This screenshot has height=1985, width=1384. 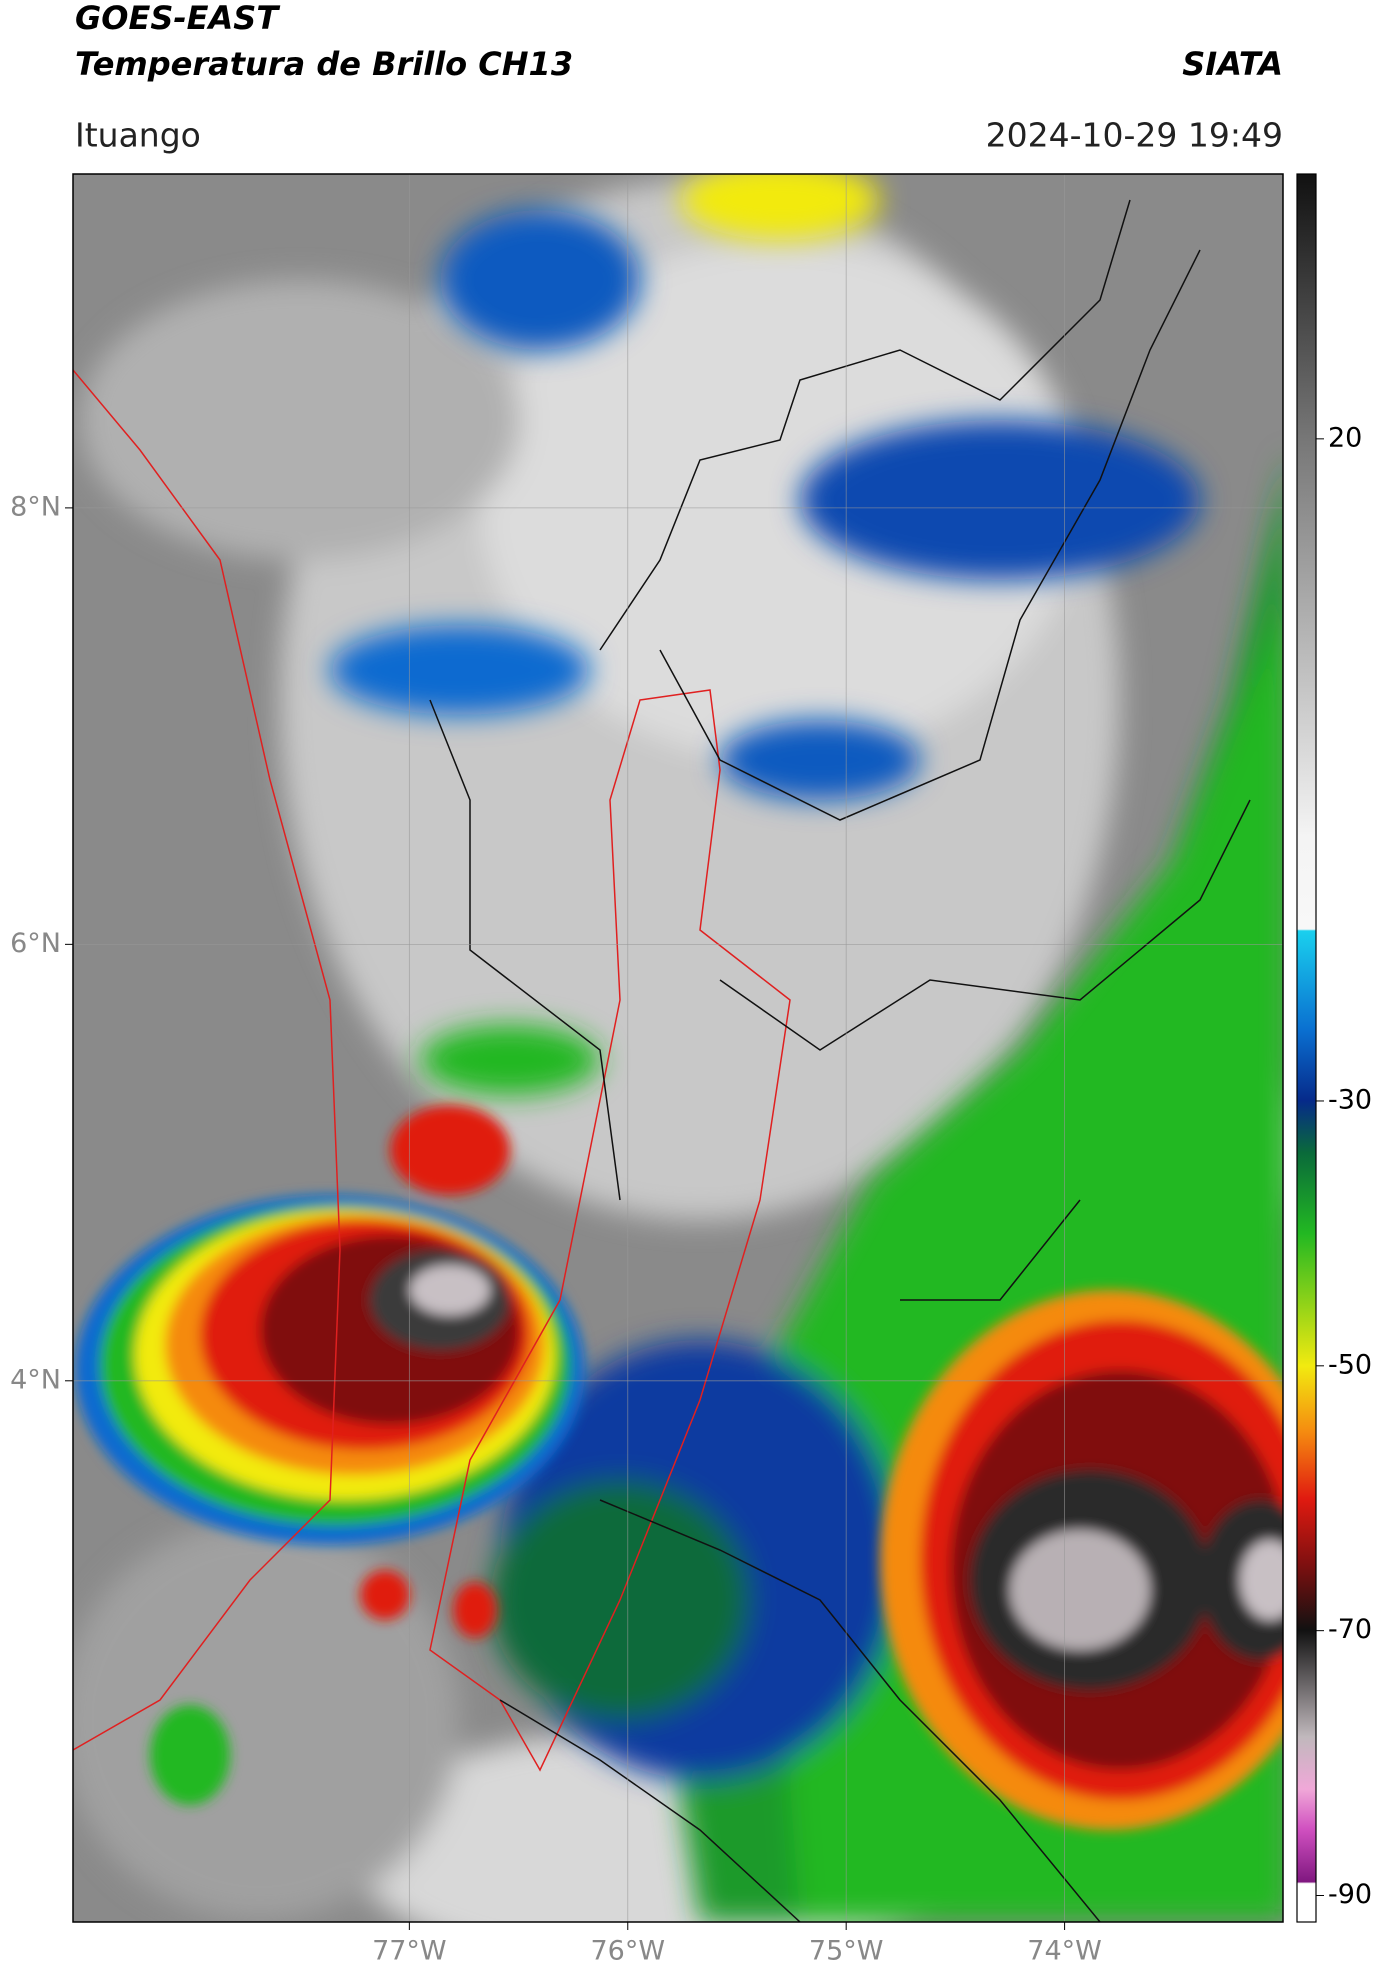 What do you see at coordinates (35, 1379) in the screenshot?
I see `y-tick-label: 4°N` at bounding box center [35, 1379].